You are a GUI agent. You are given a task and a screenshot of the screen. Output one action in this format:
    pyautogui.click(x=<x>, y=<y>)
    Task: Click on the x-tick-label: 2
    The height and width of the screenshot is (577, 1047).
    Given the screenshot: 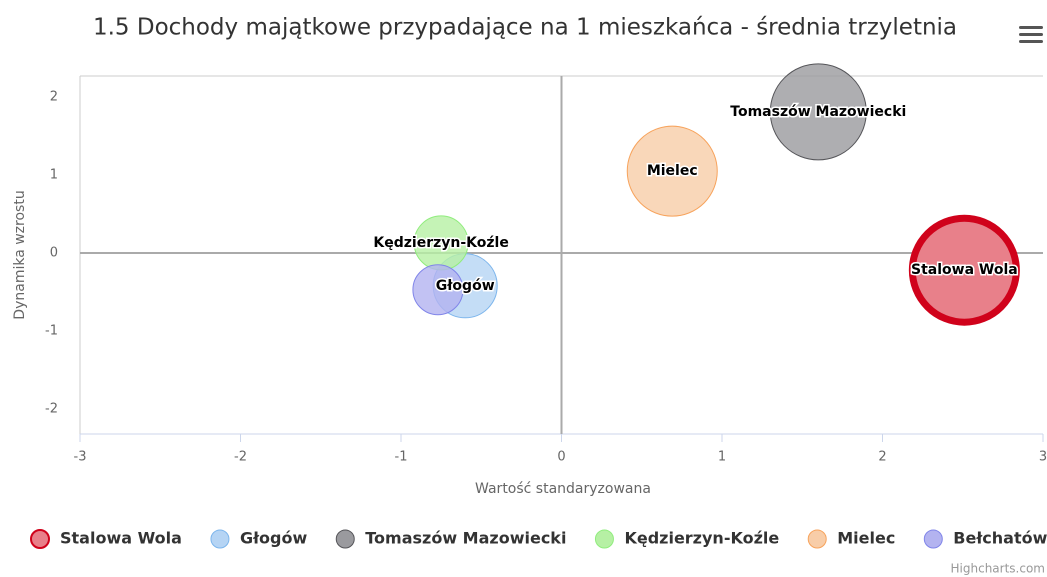 What is the action you would take?
    pyautogui.click(x=882, y=457)
    